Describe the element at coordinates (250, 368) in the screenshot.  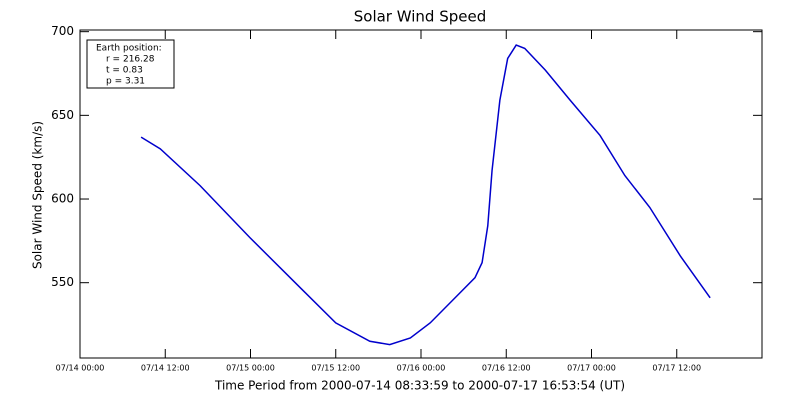
I see `x-tick-label: 07/15 00:00` at that location.